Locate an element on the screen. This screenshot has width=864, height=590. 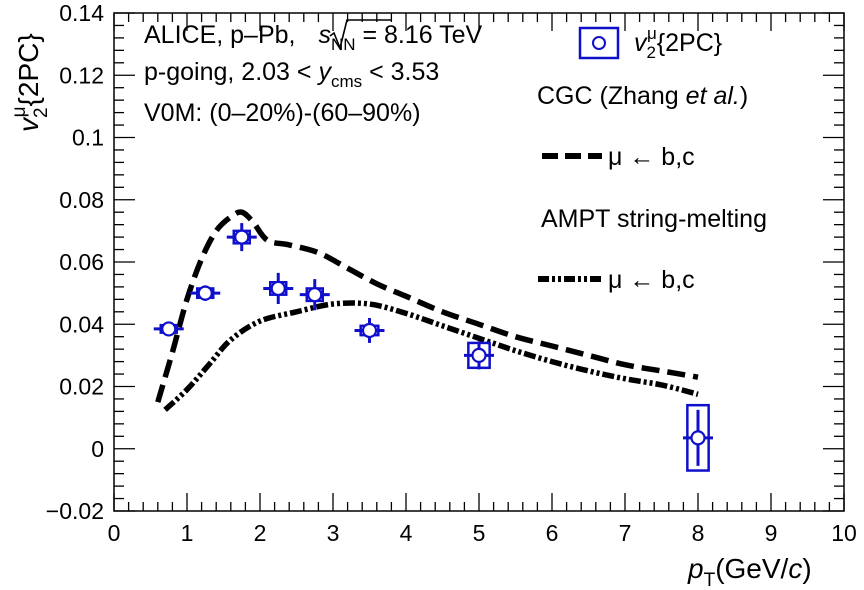
sqrt-sign is located at coordinates (360, 35).